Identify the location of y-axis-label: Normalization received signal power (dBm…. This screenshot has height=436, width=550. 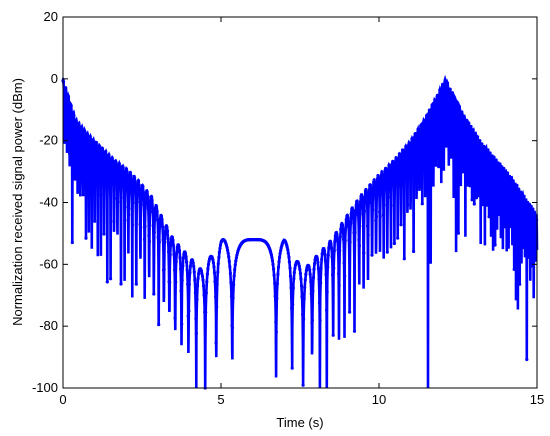
(17, 202).